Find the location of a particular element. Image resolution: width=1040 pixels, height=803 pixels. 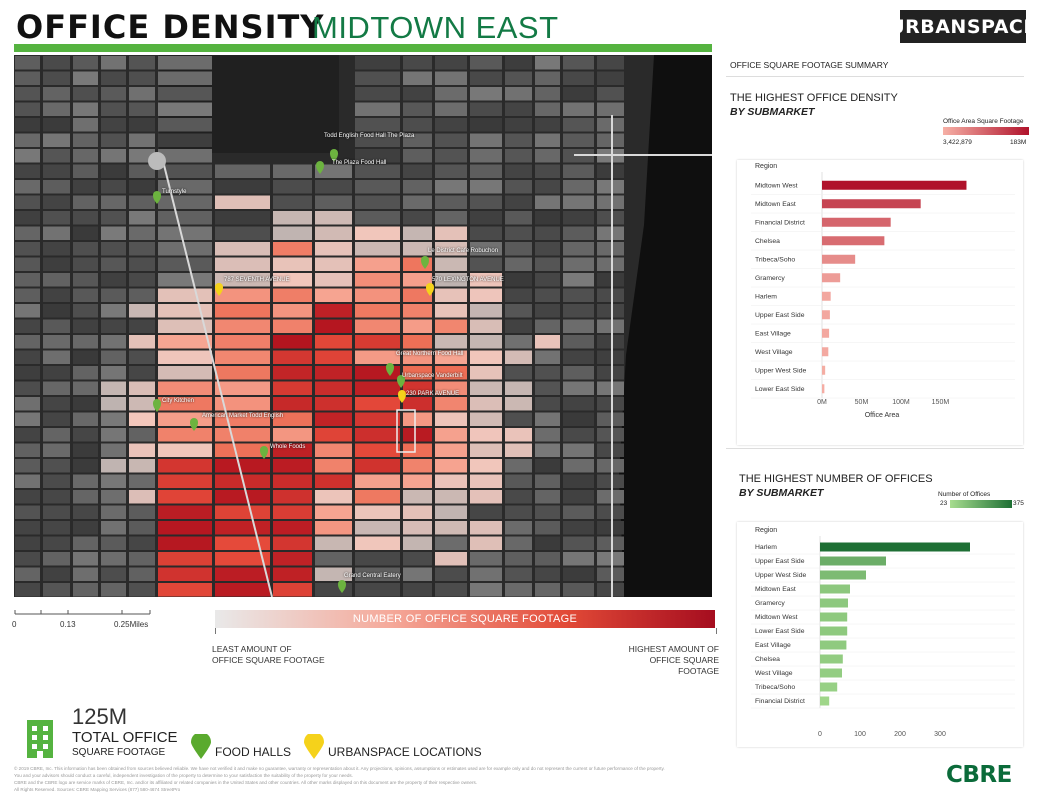

map-location-label: Urbanspace Vanderbilt is located at coordinates (432, 376).